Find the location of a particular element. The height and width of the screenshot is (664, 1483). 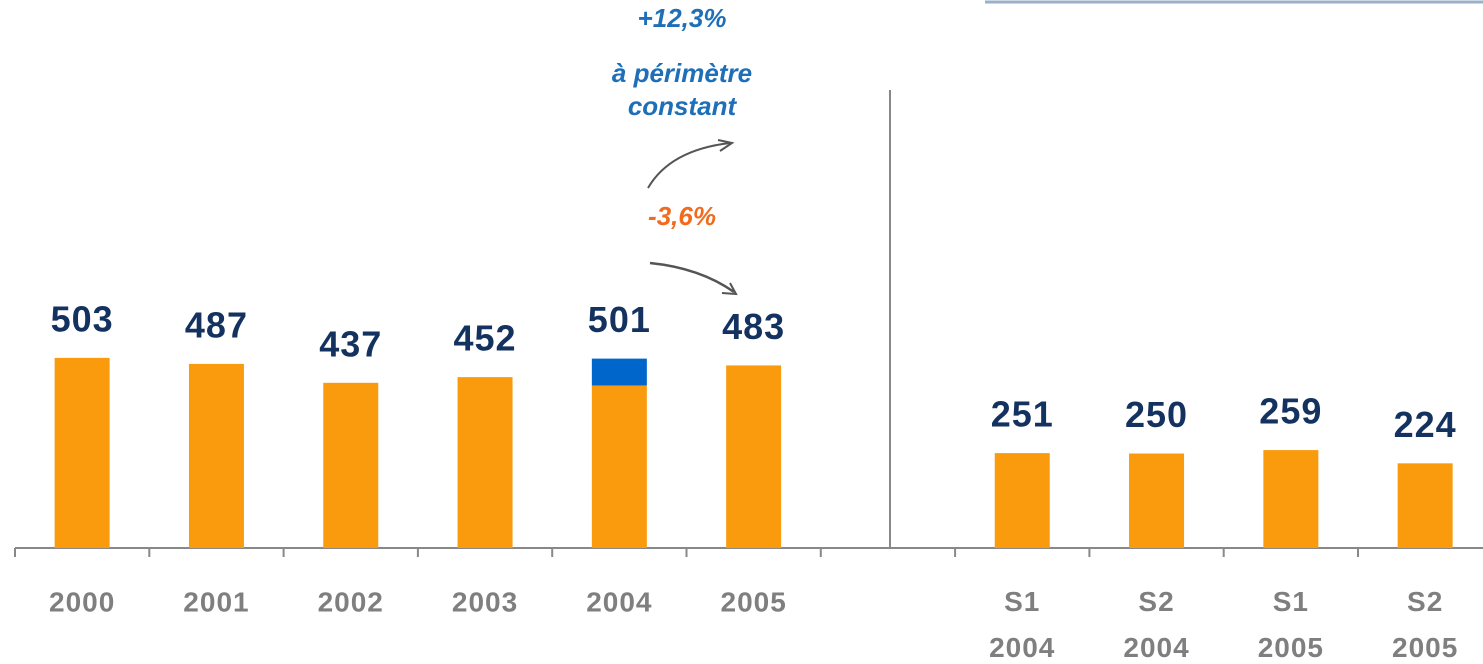

x-tick-label: S1 2005 is located at coordinates (1291, 624).